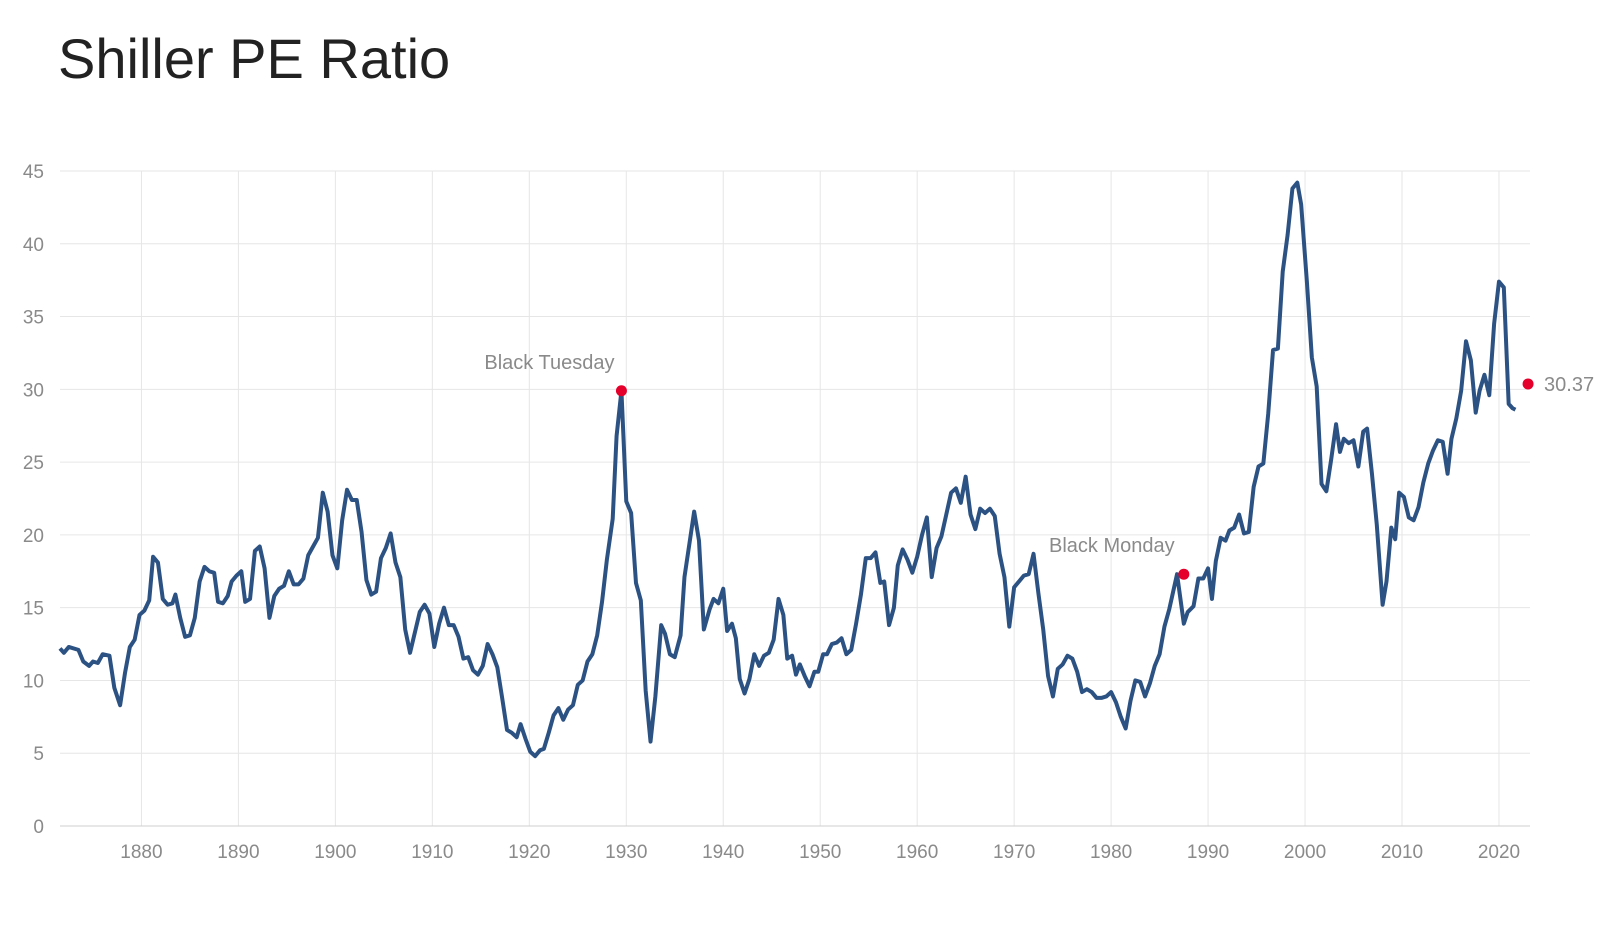  I want to click on x-tick-label: 1980, so click(1111, 852).